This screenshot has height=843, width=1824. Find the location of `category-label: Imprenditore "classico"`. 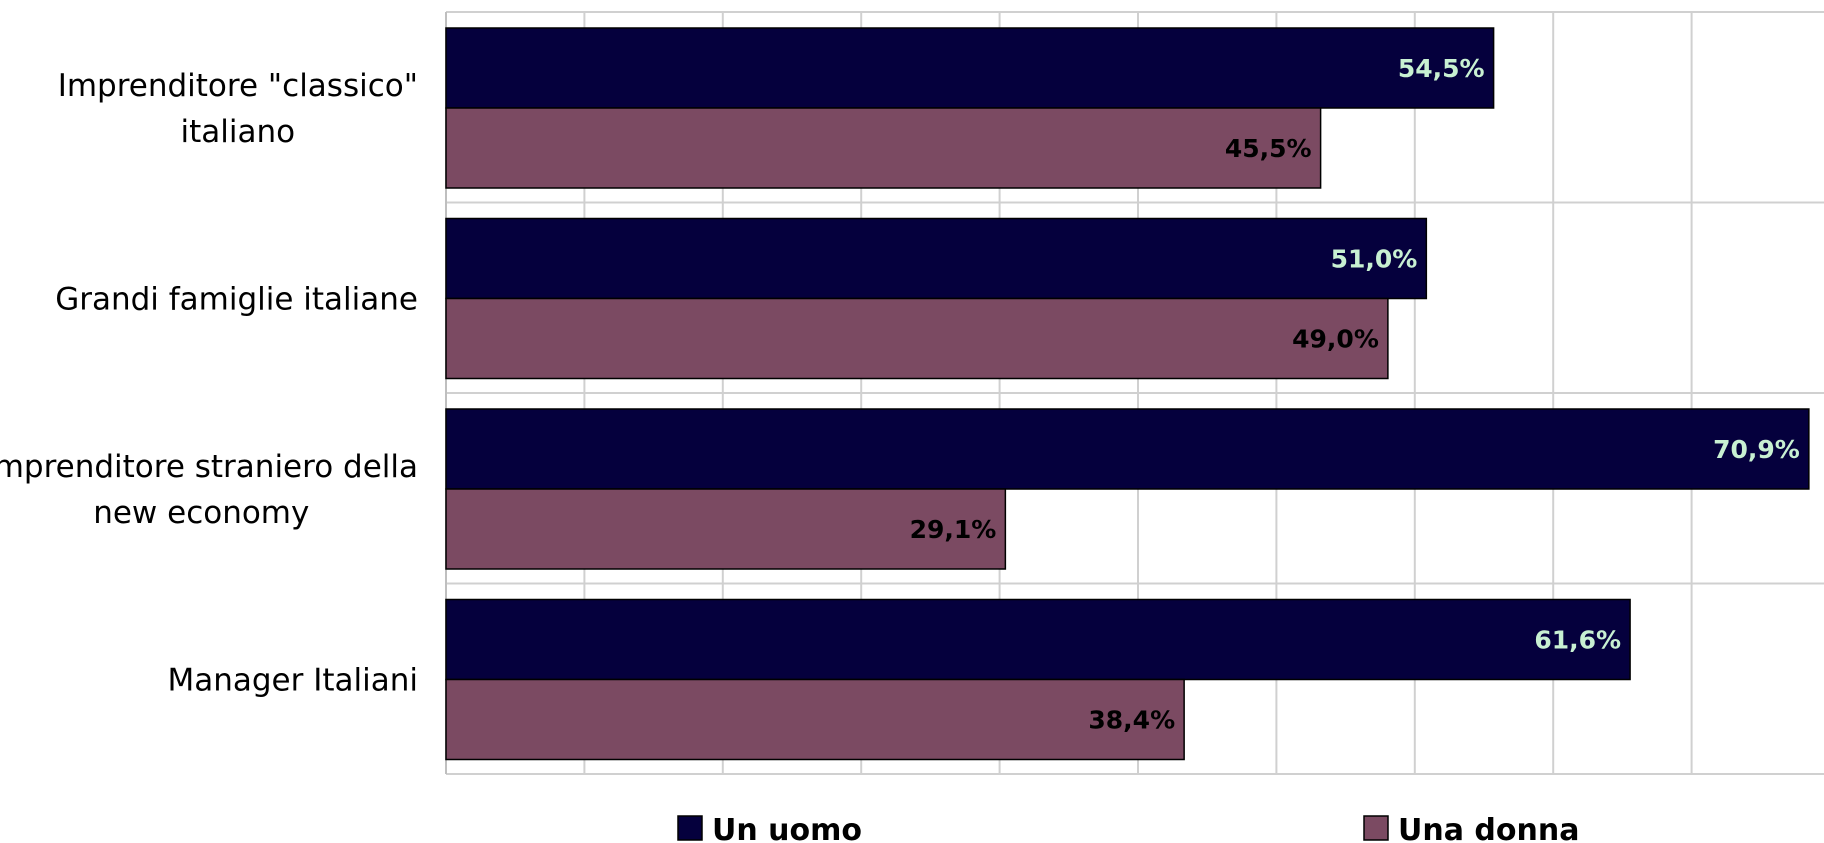

category-label: Imprenditore "classico" is located at coordinates (238, 86).